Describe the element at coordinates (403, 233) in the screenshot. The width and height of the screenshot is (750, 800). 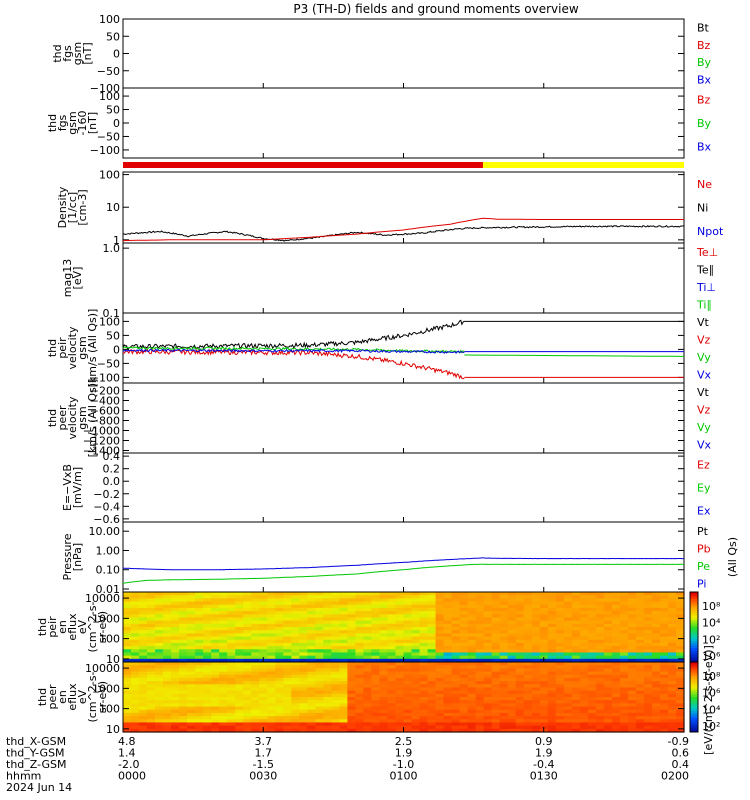
I see `density-series-ni` at that location.